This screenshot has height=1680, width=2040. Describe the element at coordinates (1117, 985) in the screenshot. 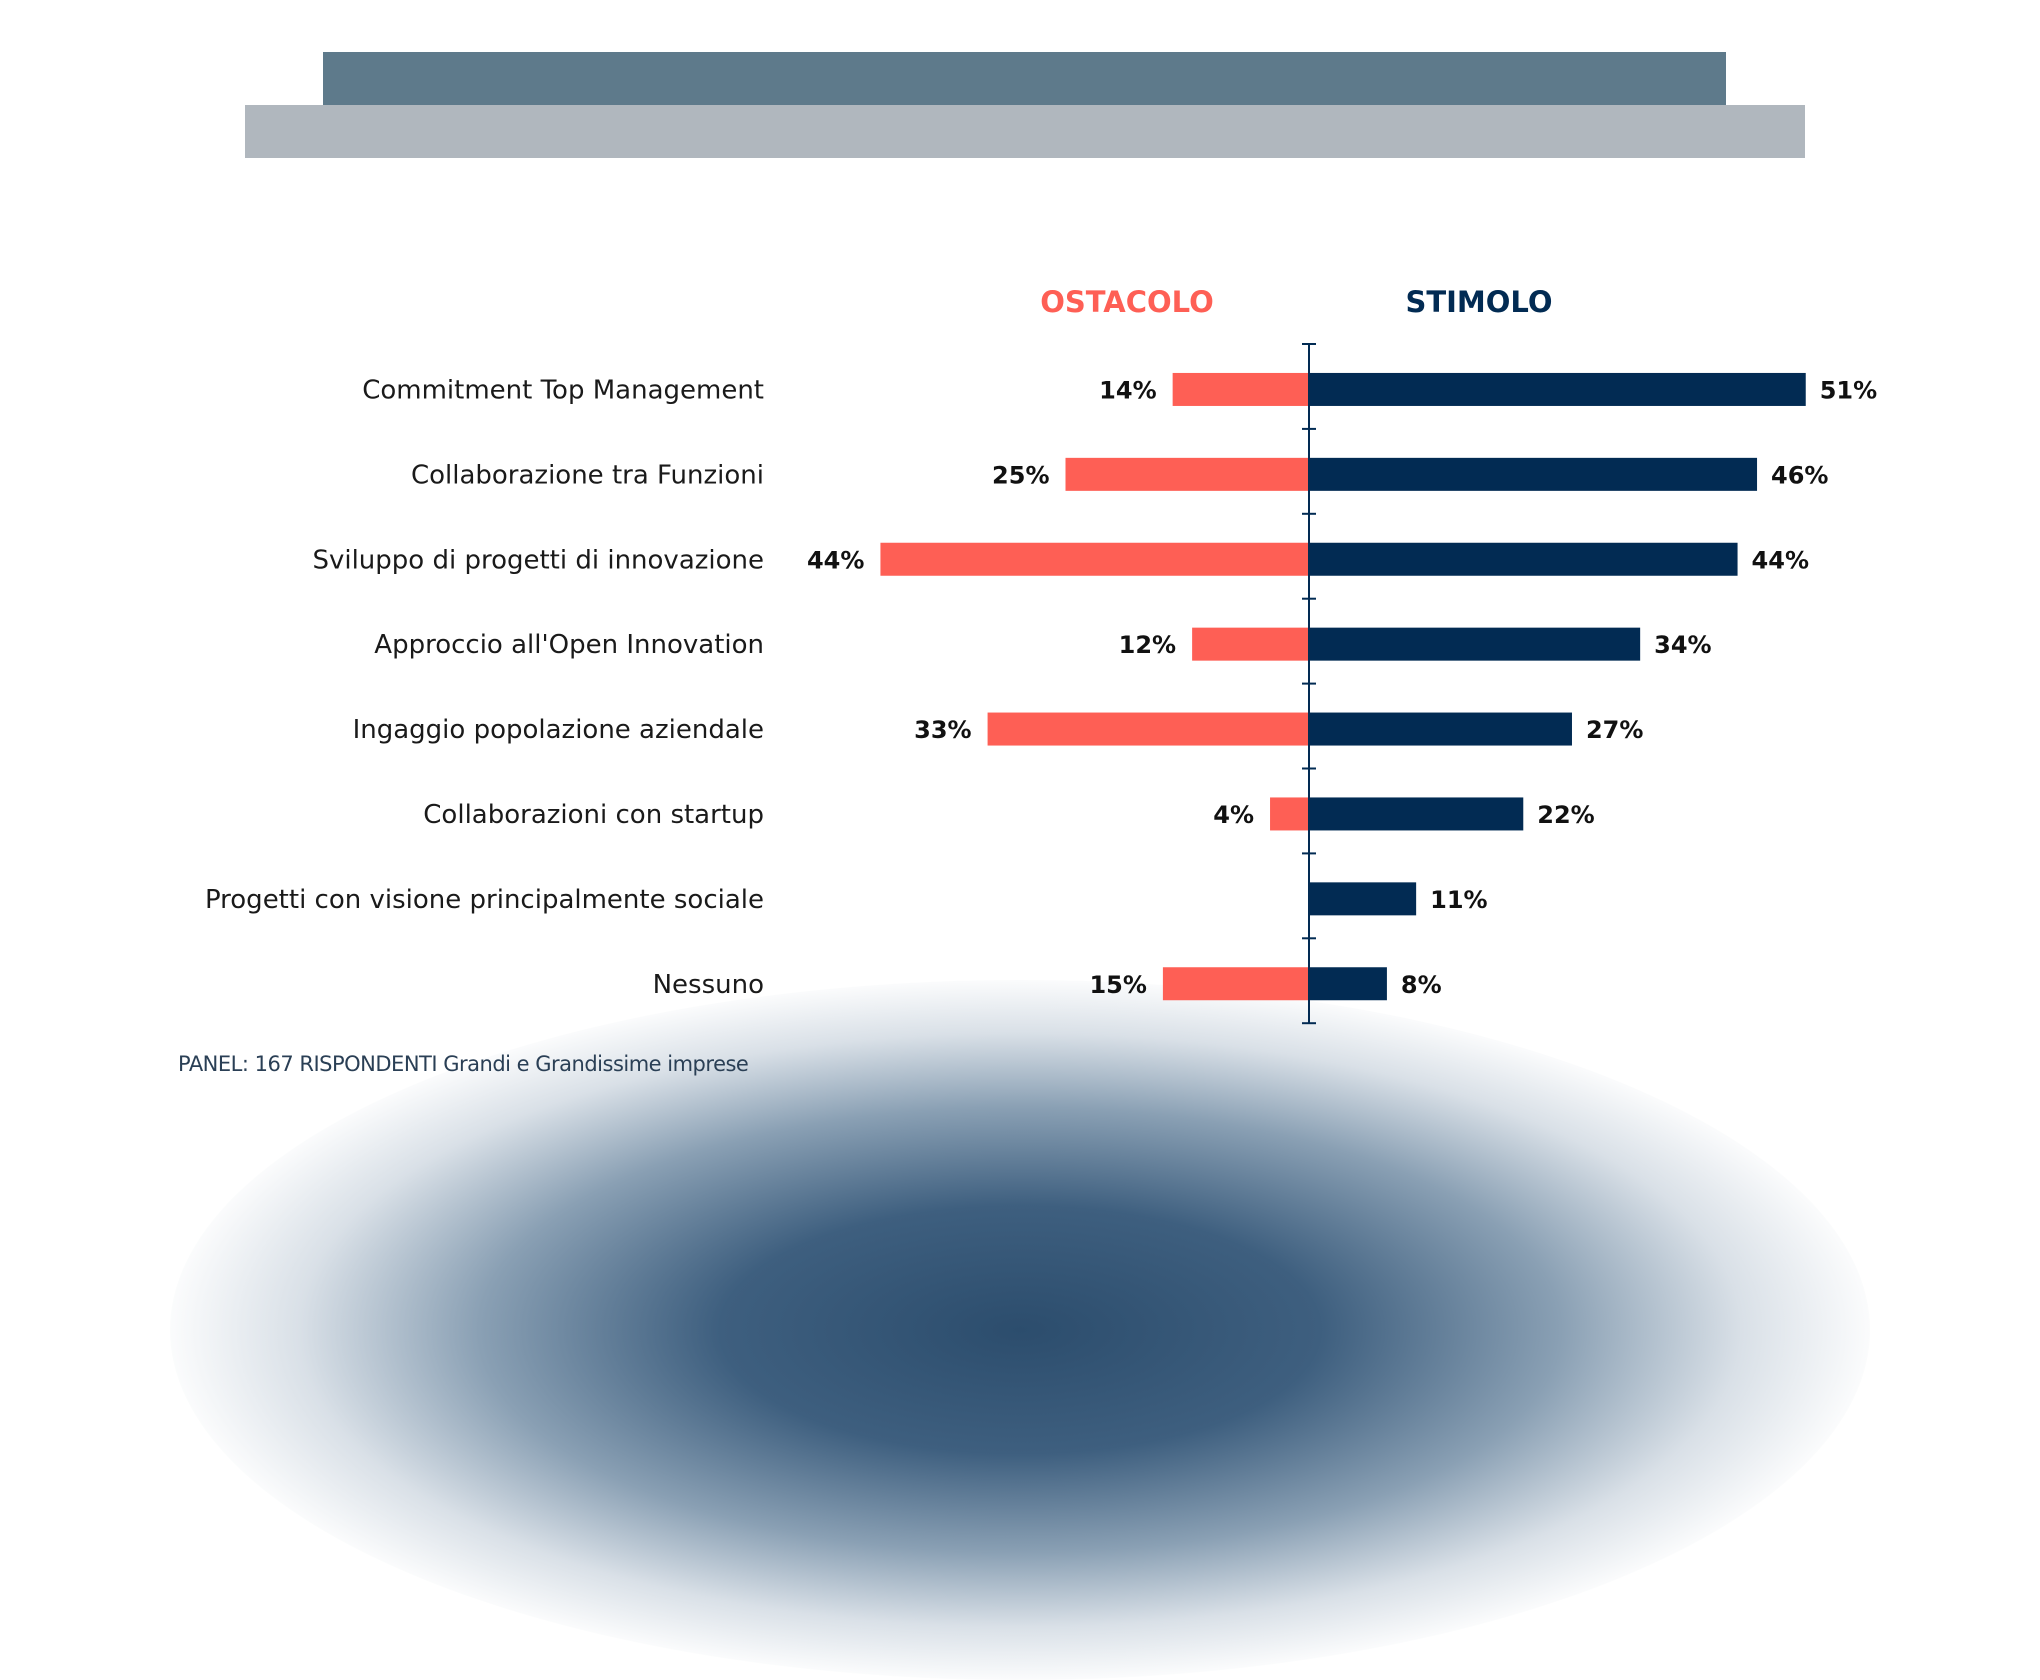

I see `value-label-ostacolo: 15%` at that location.